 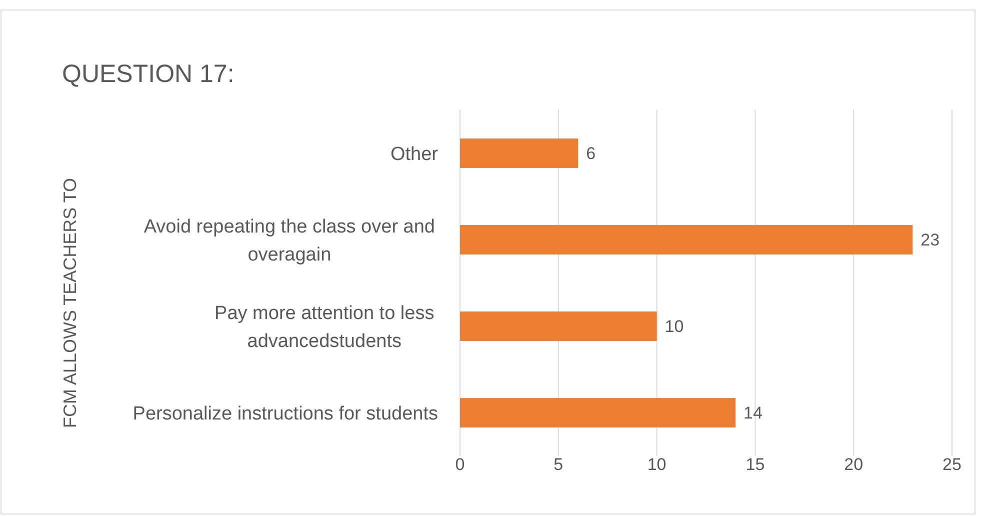 What do you see at coordinates (148, 74) in the screenshot?
I see `text: QUESTION 17:` at bounding box center [148, 74].